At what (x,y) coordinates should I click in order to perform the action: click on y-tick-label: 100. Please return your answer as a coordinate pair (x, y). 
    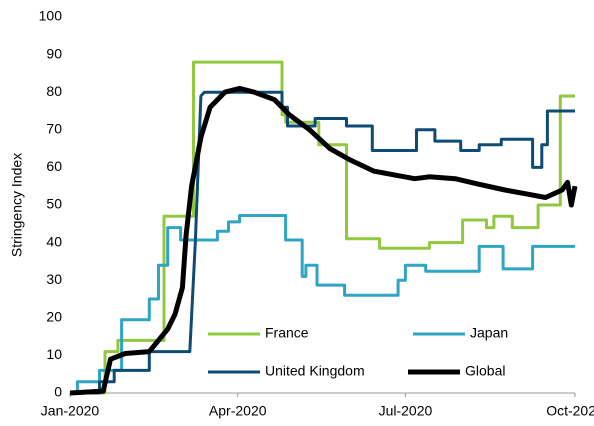
    Looking at the image, I should click on (51, 16).